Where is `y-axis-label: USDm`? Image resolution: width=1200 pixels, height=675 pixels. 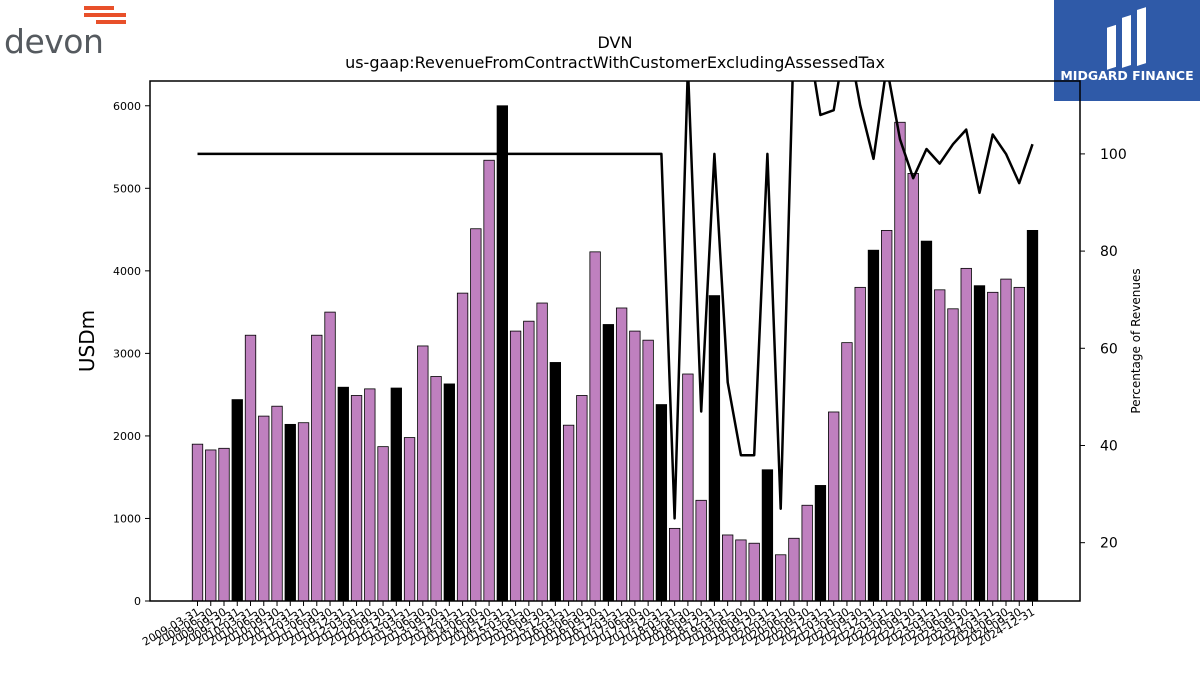
y-axis-label: USDm is located at coordinates (87, 341).